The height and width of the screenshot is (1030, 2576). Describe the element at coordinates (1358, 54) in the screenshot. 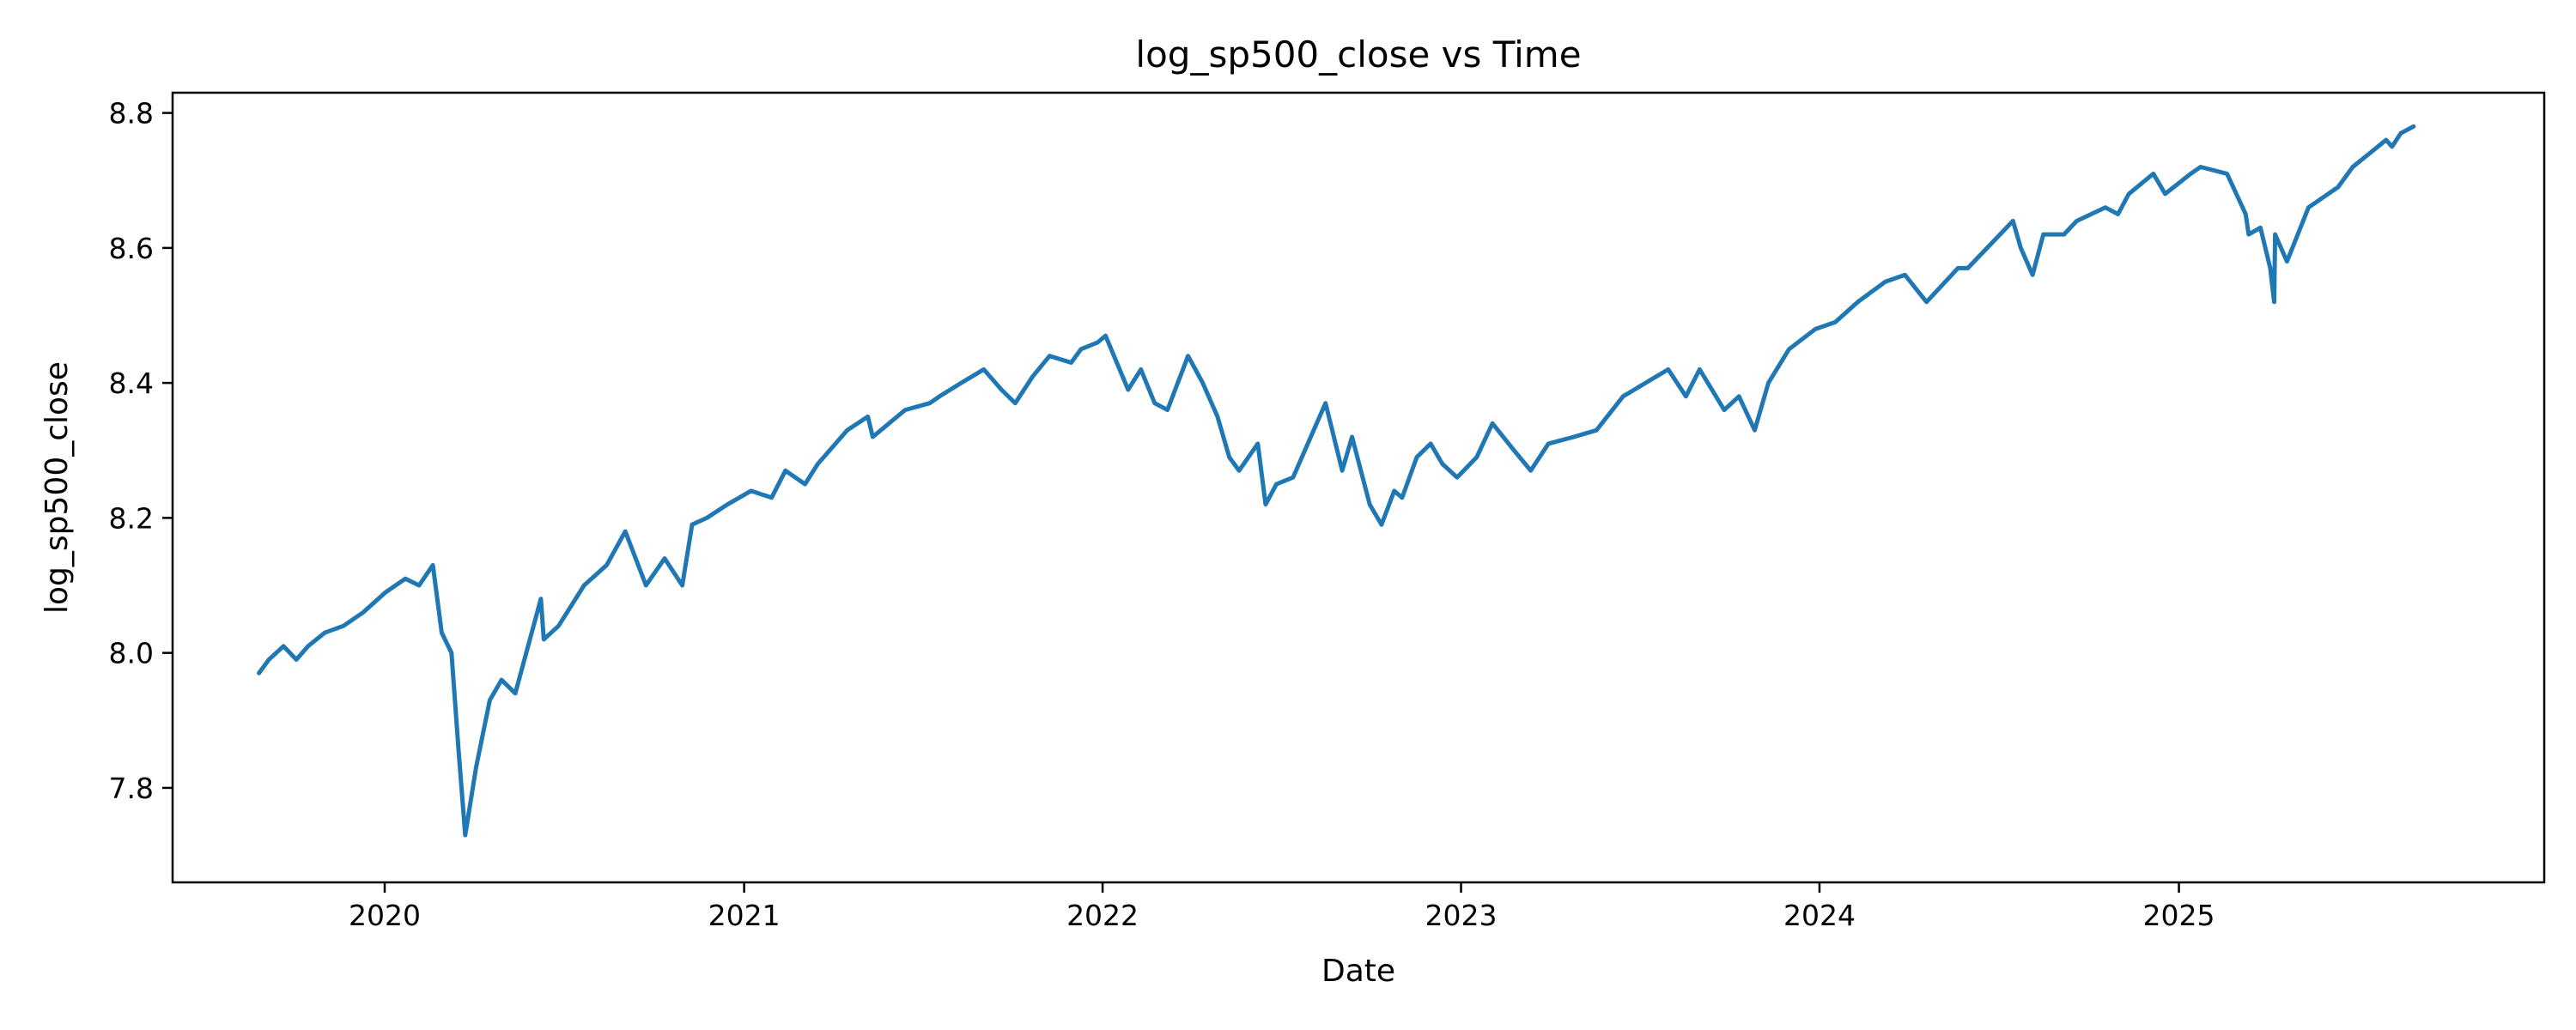

I see `chart-title: log_sp500_close vs Time` at that location.